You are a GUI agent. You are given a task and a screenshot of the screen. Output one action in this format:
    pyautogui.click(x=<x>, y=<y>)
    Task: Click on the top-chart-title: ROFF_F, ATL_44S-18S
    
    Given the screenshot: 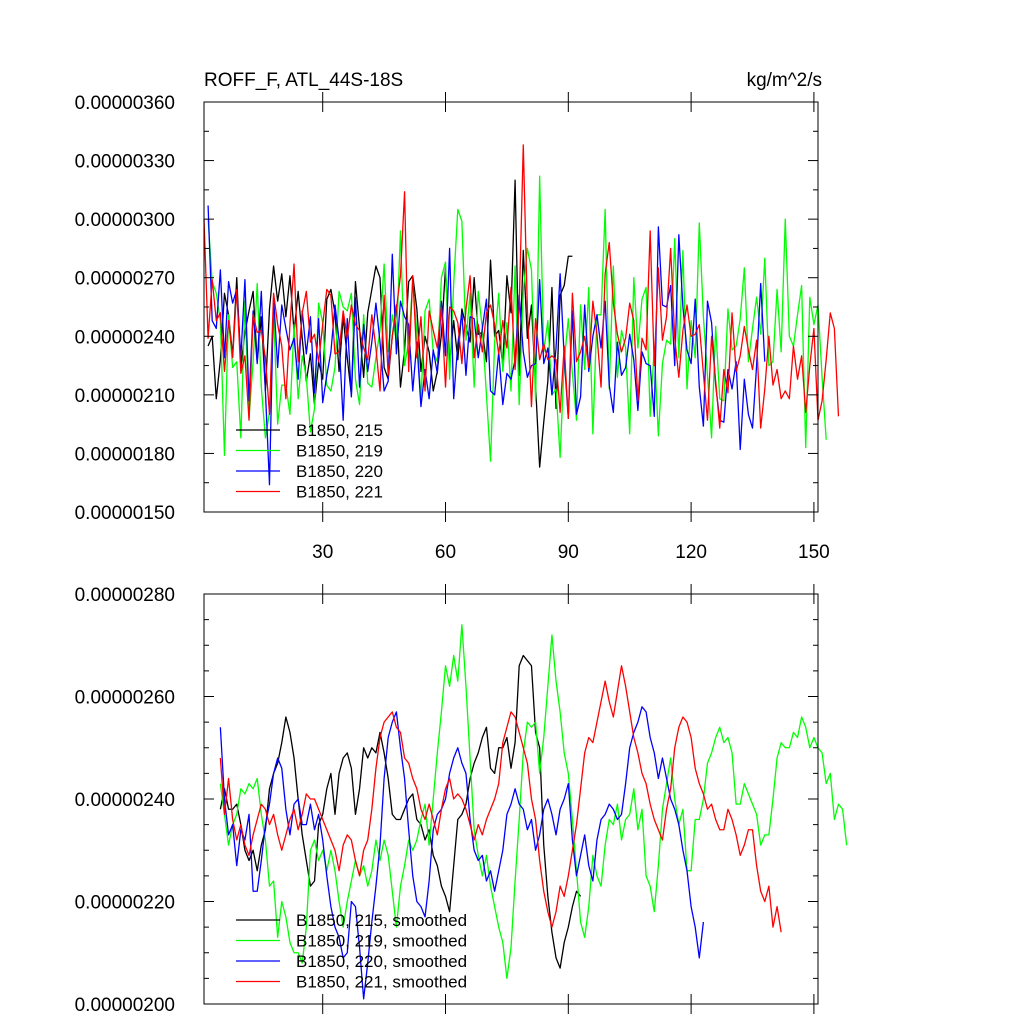 What is the action you would take?
    pyautogui.click(x=303, y=80)
    